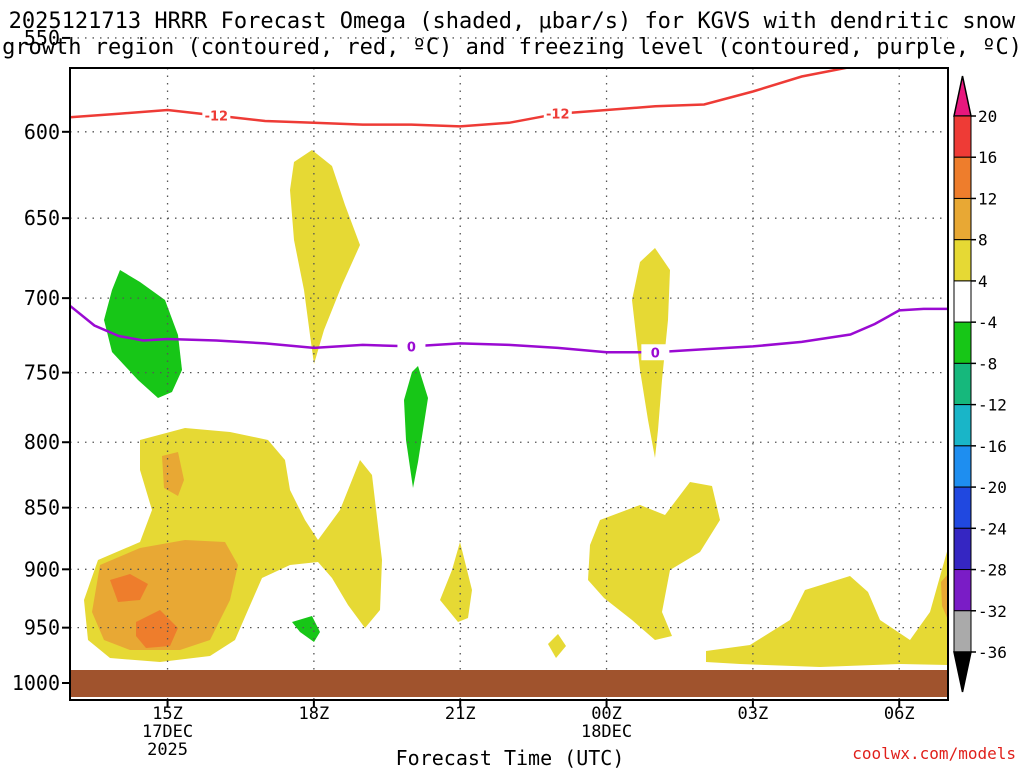 The height and width of the screenshot is (770, 1024). What do you see at coordinates (42, 218) in the screenshot?
I see `y-tick-label: 650` at bounding box center [42, 218].